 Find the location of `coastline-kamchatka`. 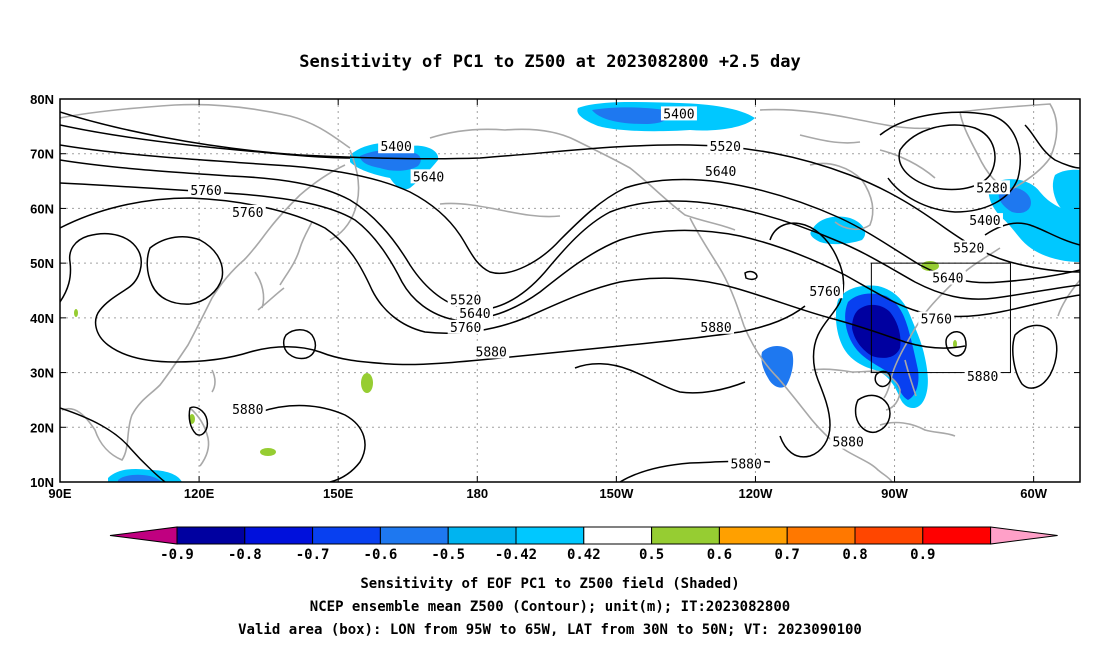

coastline-kamchatka is located at coordinates (344, 195).